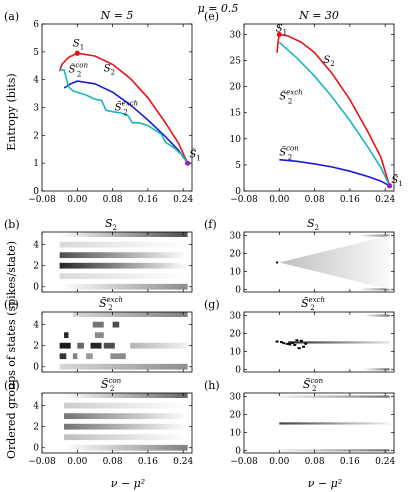  I want to click on panel-letter: (c), so click(11, 304).